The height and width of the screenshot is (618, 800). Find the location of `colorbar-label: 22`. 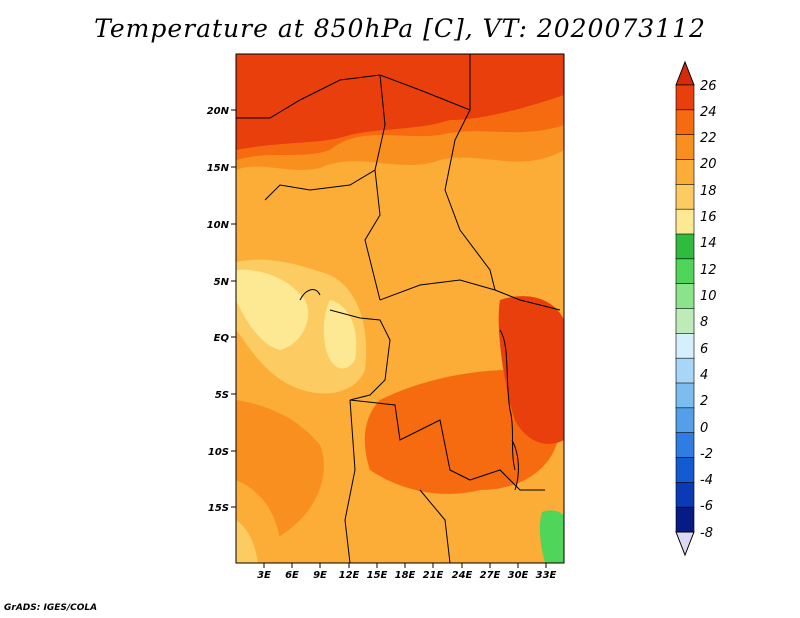

colorbar-label: 22 is located at coordinates (708, 138).